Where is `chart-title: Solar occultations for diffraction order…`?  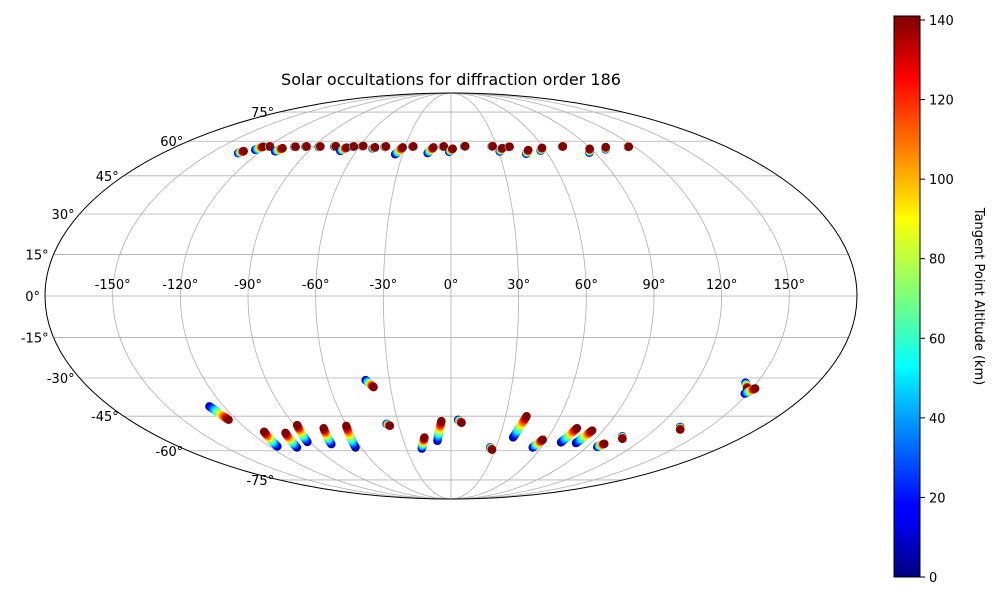 chart-title: Solar occultations for diffraction order… is located at coordinates (451, 79).